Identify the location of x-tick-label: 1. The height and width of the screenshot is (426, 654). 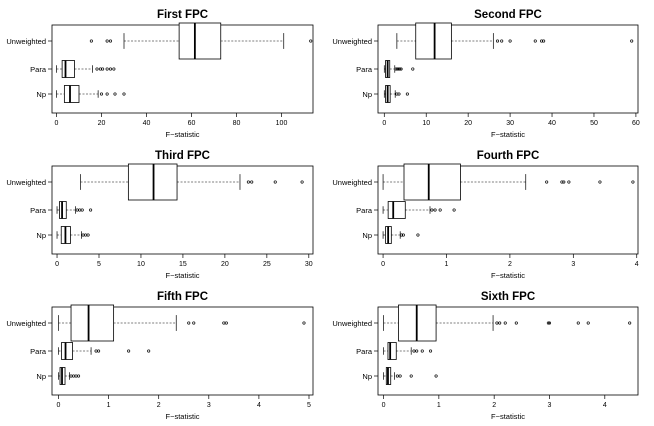
(439, 405).